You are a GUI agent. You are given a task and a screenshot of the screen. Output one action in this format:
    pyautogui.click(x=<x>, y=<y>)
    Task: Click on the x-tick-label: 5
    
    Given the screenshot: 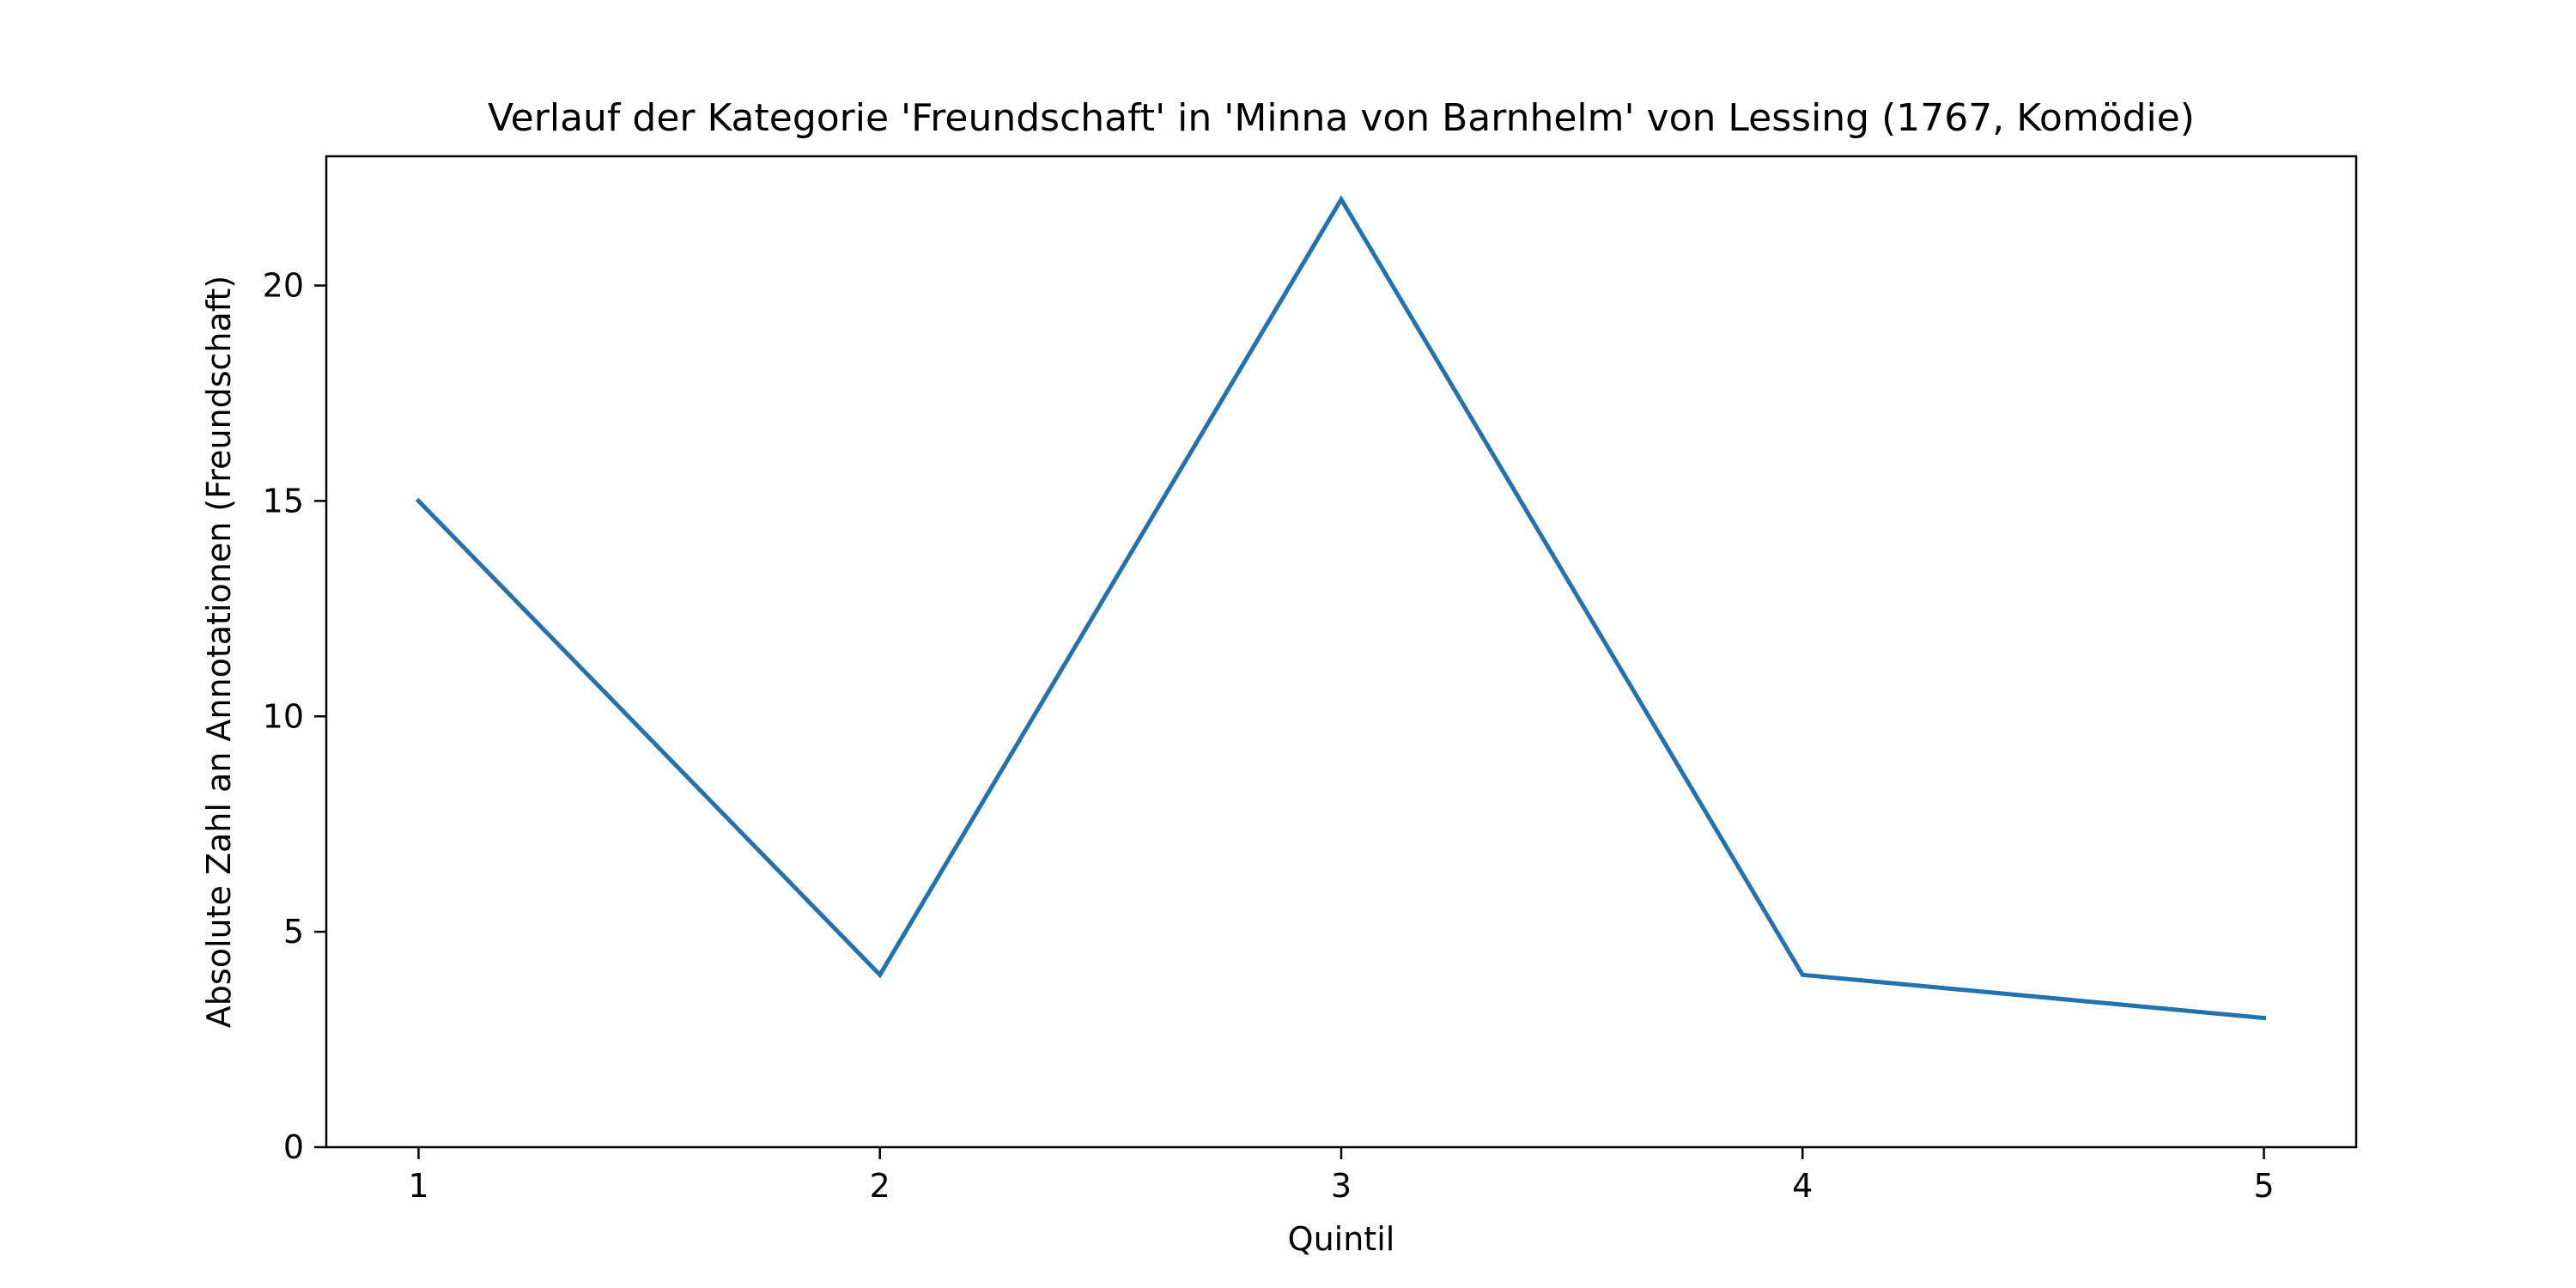 What is the action you would take?
    pyautogui.click(x=2263, y=1186)
    